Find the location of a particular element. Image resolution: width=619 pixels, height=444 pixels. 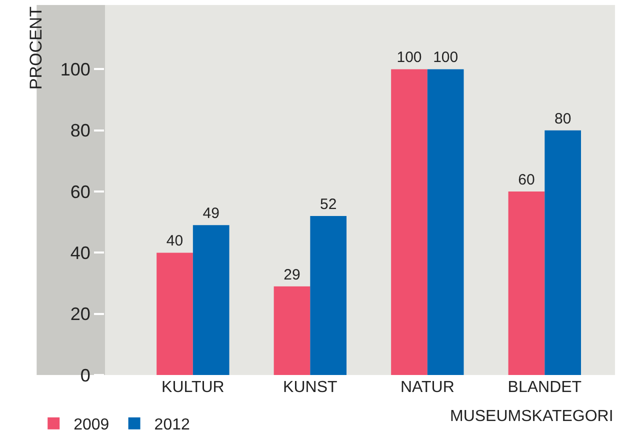

x-axis-title: MUSEUMSKATEGORI is located at coordinates (532, 416).